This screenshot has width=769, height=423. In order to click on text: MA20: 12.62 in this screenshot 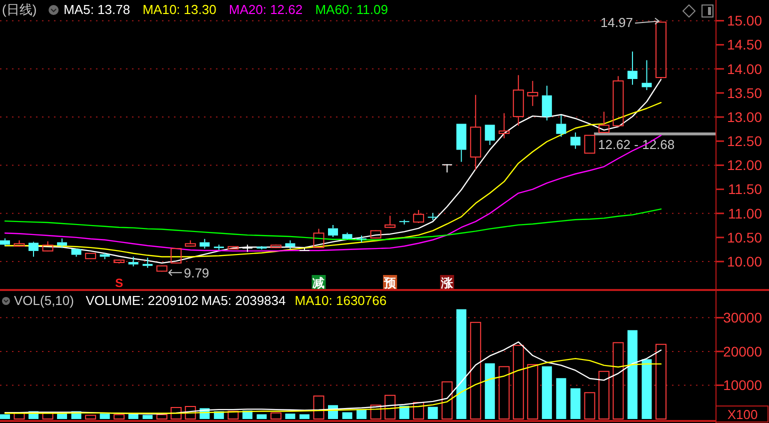, I will do `click(265, 9)`.